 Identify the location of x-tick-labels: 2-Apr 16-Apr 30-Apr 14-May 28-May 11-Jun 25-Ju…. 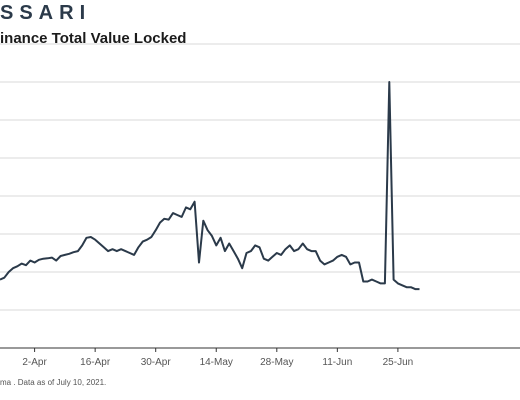
(217, 358).